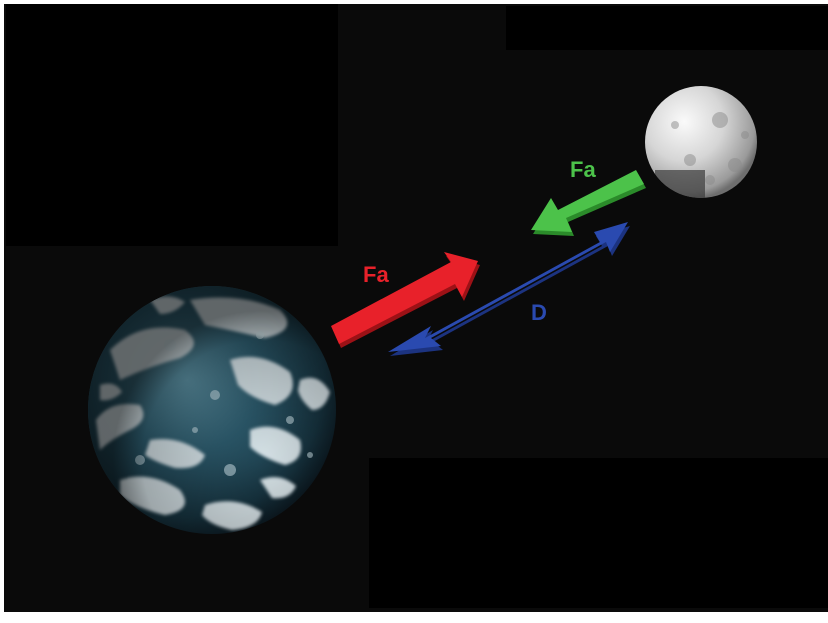 Image resolution: width=828 pixels, height=623 pixels. What do you see at coordinates (376, 274) in the screenshot?
I see `red-force-label: Fa` at bounding box center [376, 274].